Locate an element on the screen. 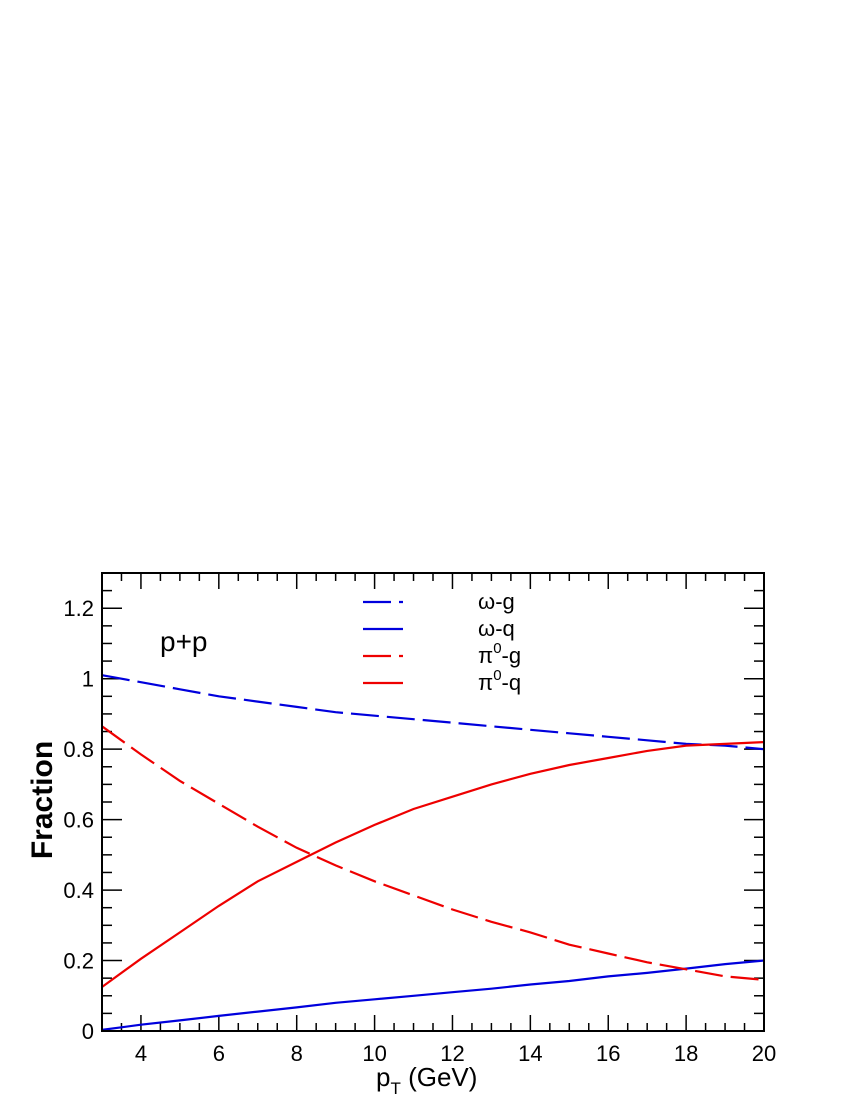 Image resolution: width=850 pixels, height=1100 pixels. legend-label-3: π0-q is located at coordinates (499, 681).